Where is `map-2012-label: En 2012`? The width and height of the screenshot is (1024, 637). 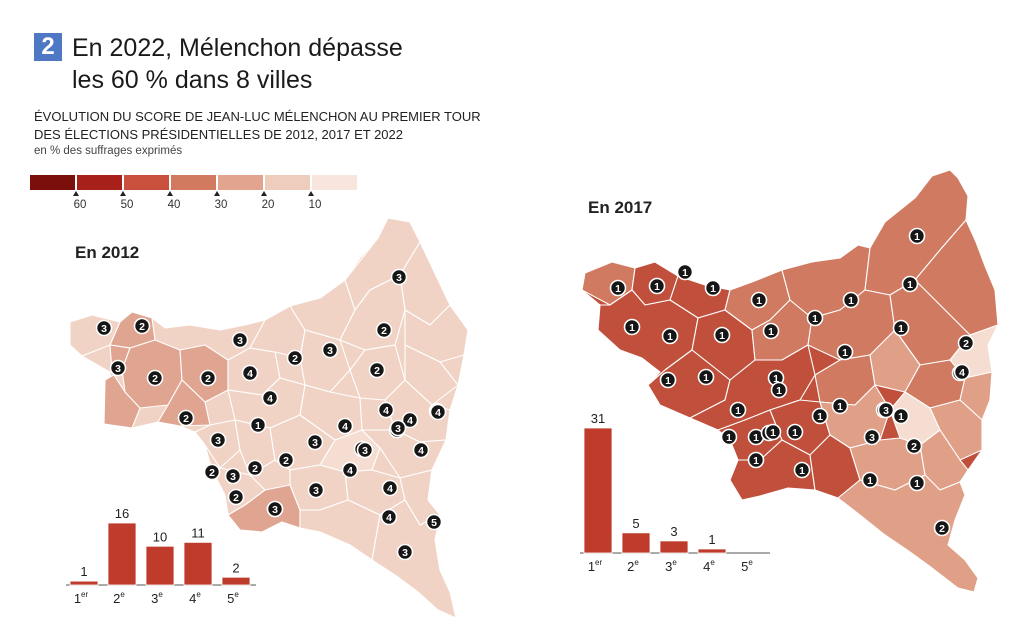
map-2012-label: En 2012 is located at coordinates (107, 252).